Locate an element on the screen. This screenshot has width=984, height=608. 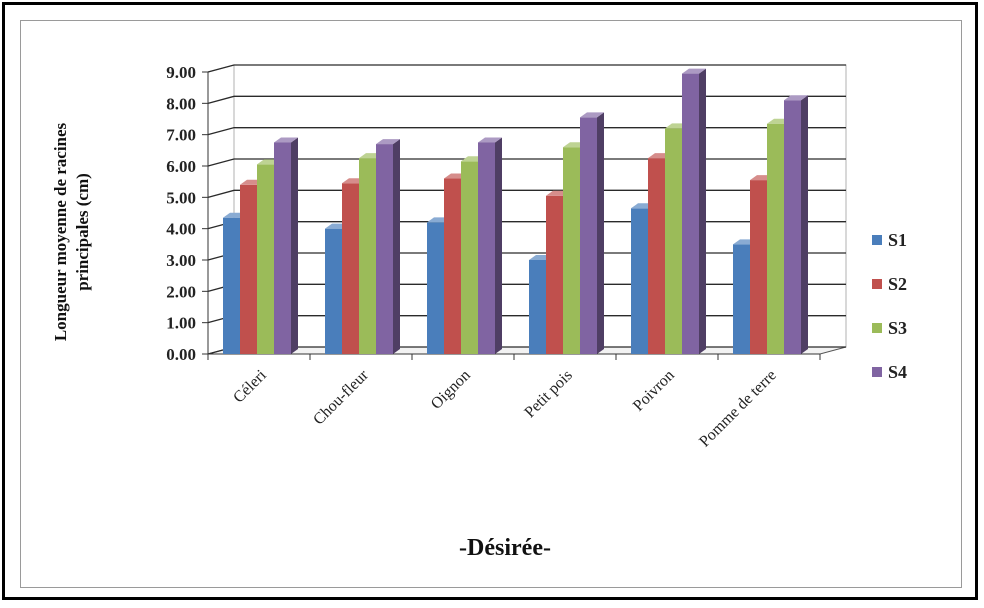
y-tick-label: 5.00 is located at coordinates (181, 197).